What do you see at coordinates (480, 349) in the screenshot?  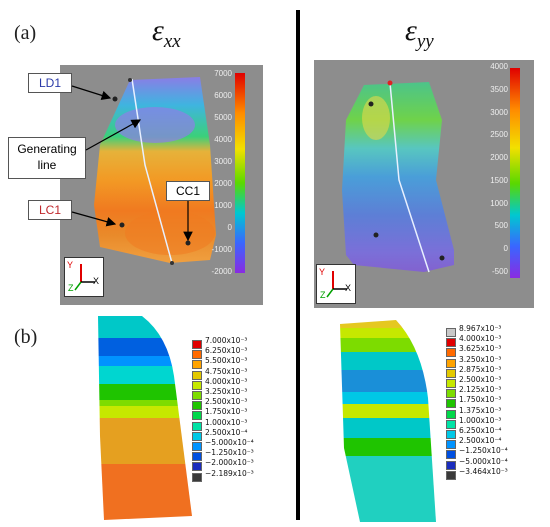 I see `legend-label: 3.625x10⁻³` at bounding box center [480, 349].